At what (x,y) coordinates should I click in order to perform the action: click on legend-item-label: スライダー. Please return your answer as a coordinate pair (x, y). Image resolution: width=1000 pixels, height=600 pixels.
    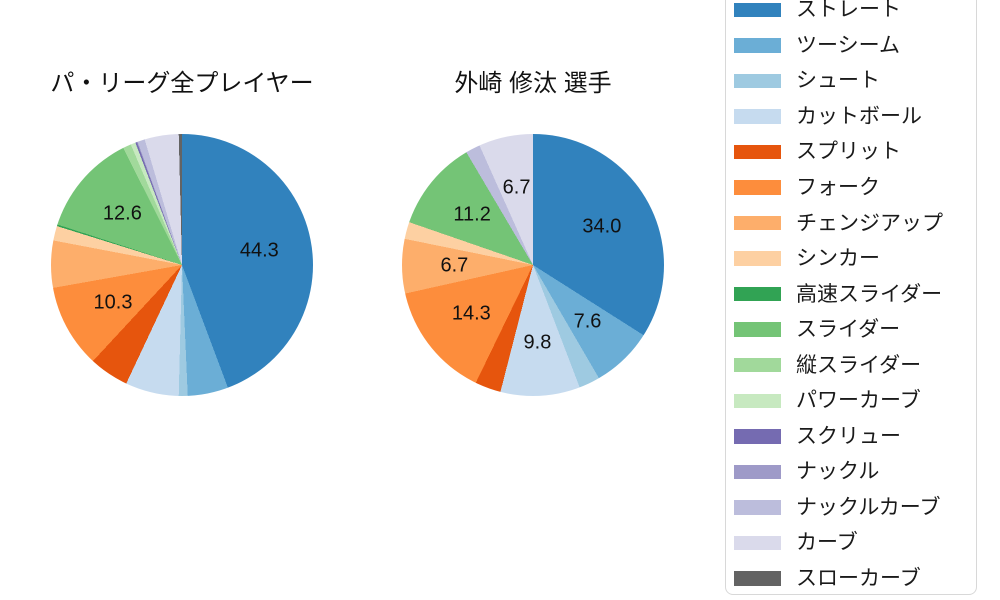
    Looking at the image, I should click on (848, 330).